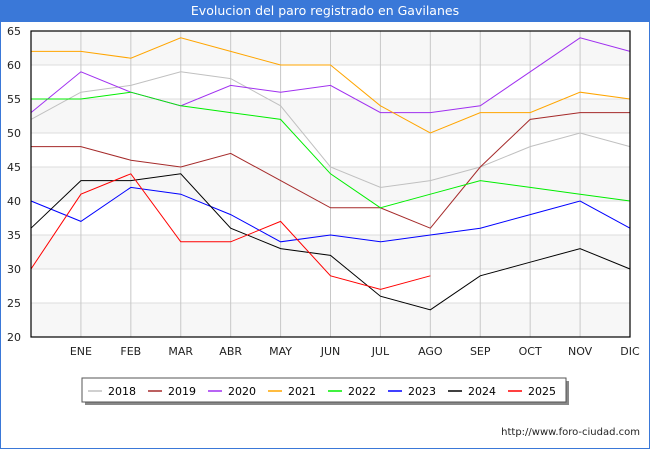 This screenshot has height=450, width=650. I want to click on y-tick-label: 40, so click(14, 201).